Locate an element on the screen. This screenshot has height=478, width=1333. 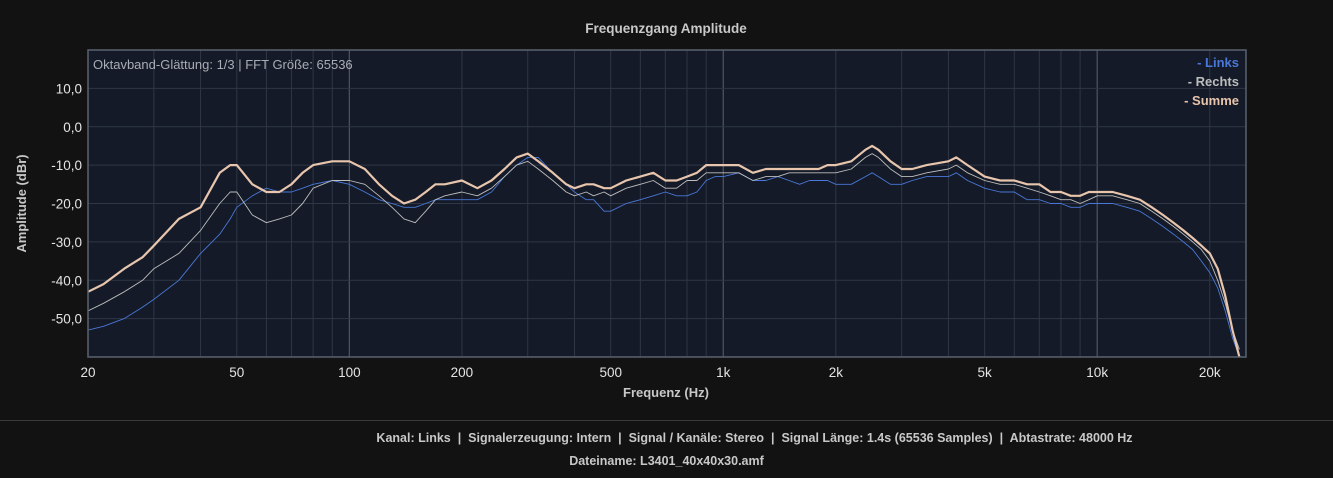
legend-item: - Summe is located at coordinates (1211, 100).